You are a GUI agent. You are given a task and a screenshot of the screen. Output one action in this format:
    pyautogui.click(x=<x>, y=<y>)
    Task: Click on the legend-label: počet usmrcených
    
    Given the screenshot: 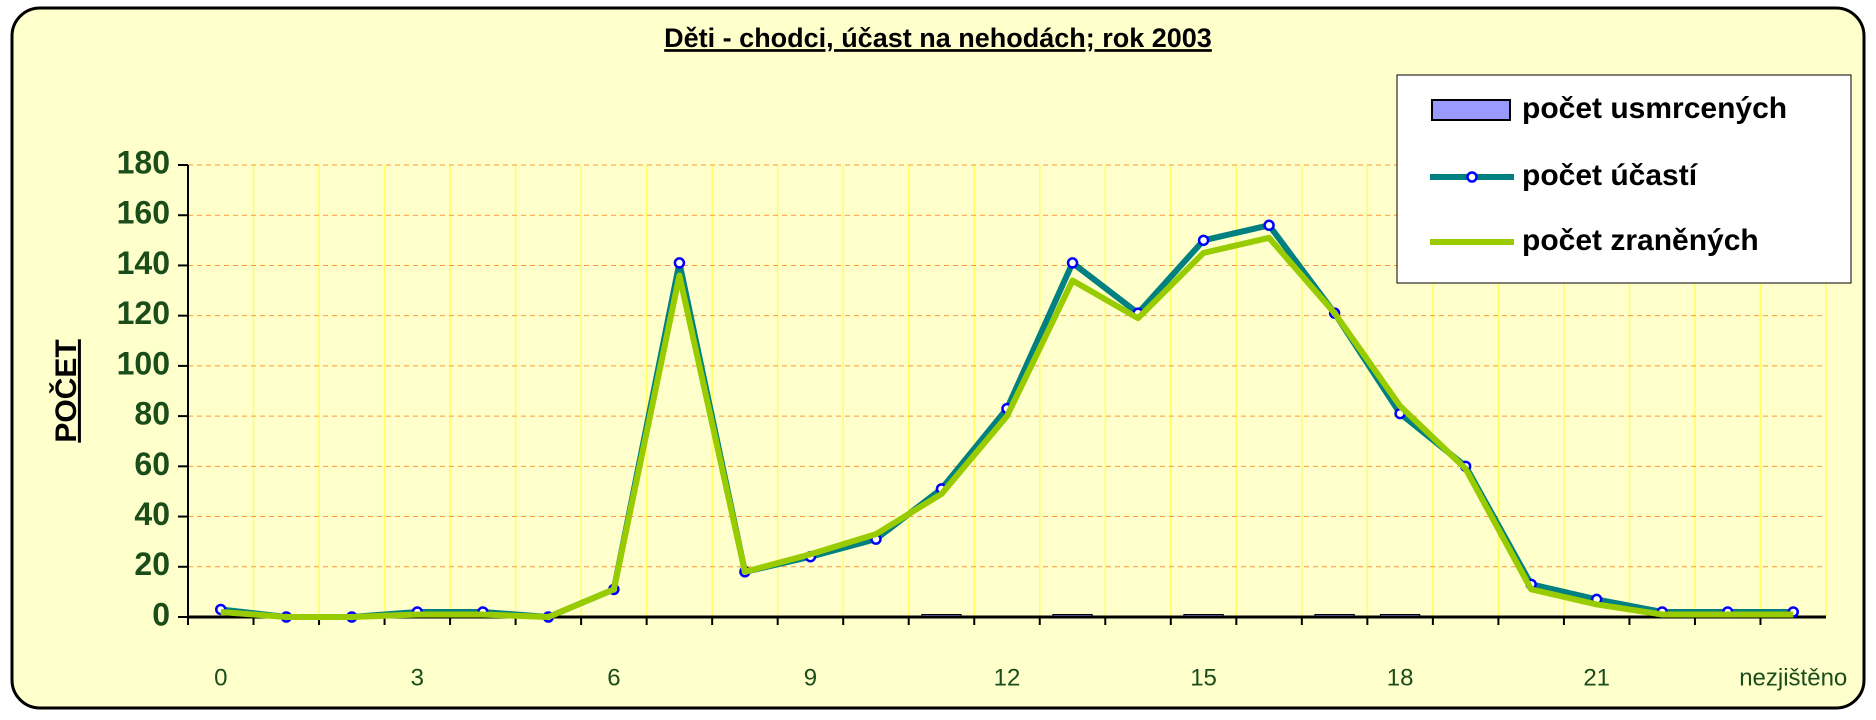 What is the action you would take?
    pyautogui.click(x=1654, y=108)
    